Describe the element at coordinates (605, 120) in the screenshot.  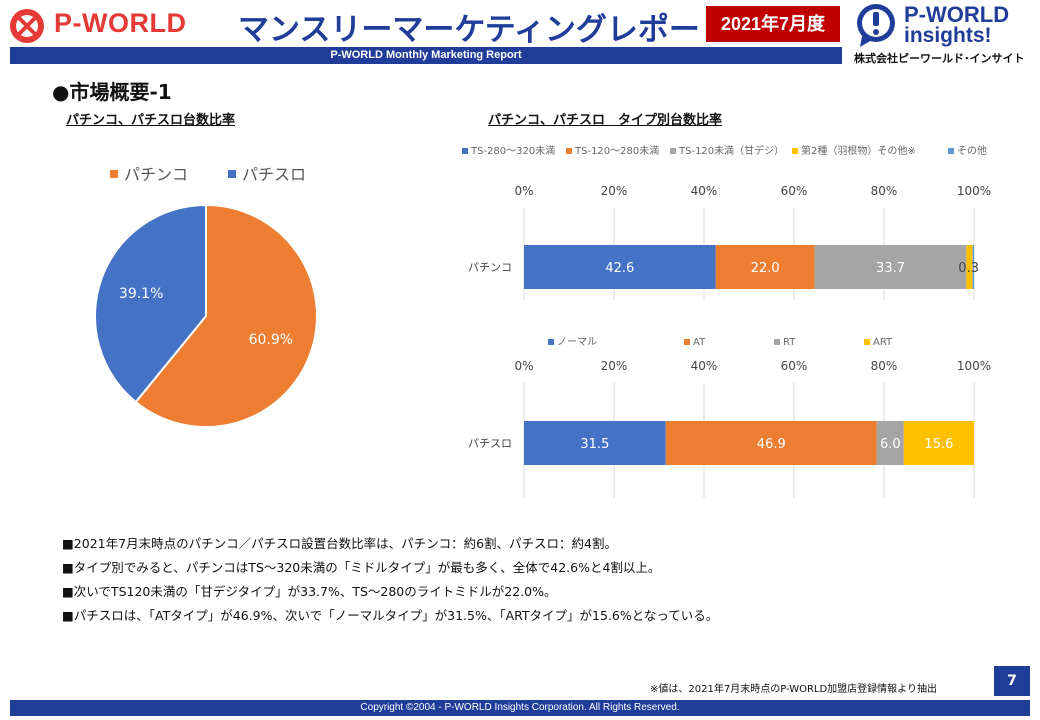
I see `bar-chart-title: パチンコ、パチスロ タイプ別台数比率` at that location.